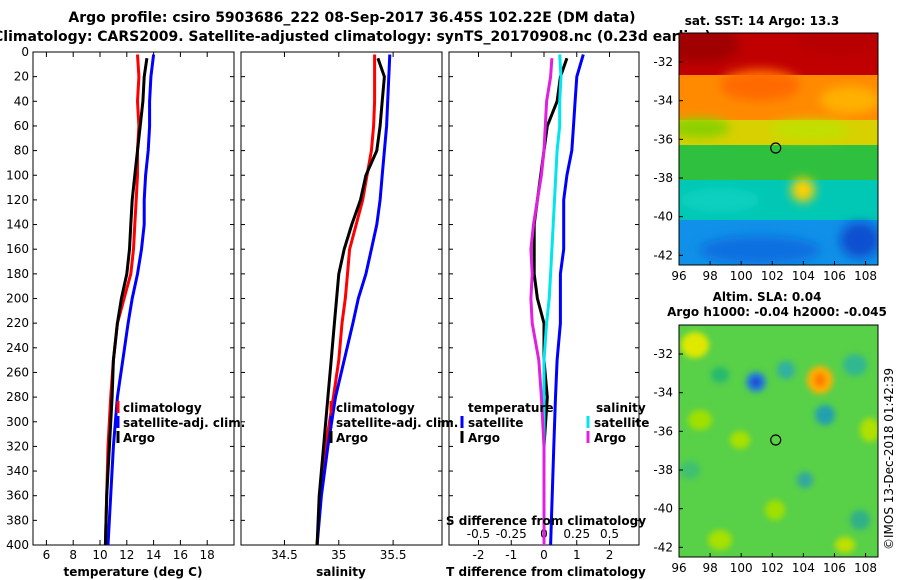 Image resolution: width=900 pixels, height=580 pixels. I want to click on map-x-tick-label: 96, so click(678, 568).